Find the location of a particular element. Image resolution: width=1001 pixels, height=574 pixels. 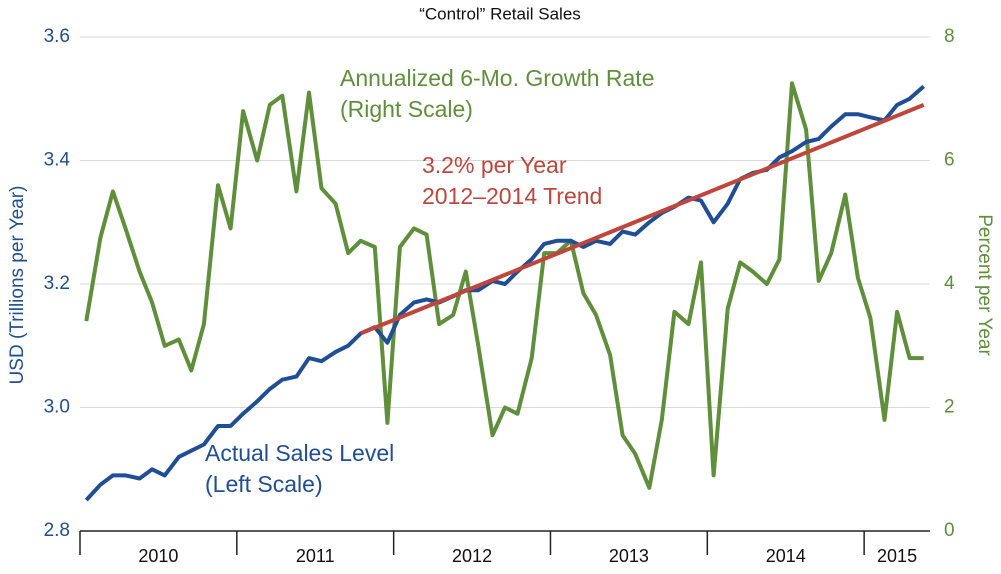

y-tick-label: 3.0 is located at coordinates (57, 407).